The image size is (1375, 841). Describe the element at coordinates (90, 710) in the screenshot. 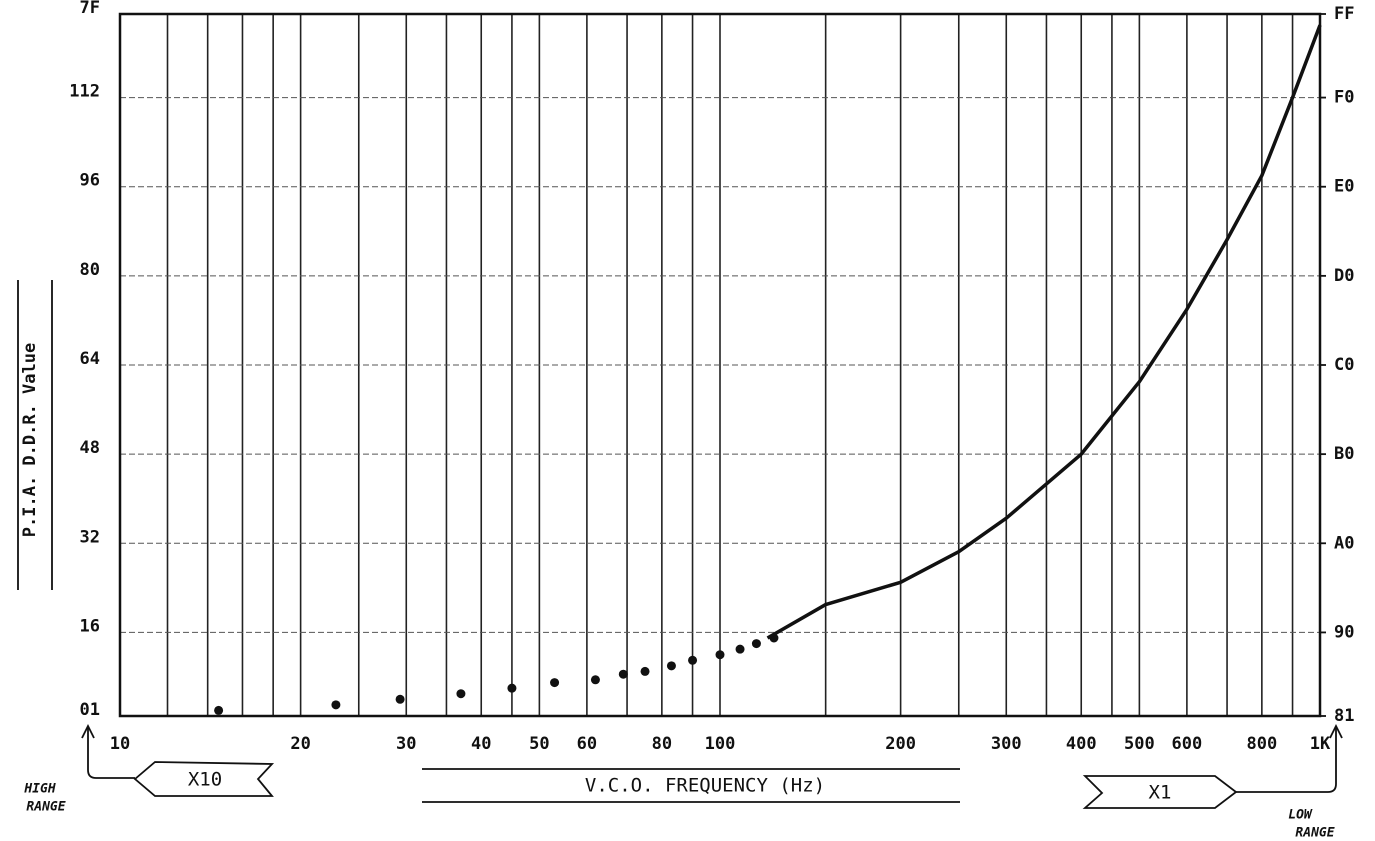

I see `y-tick-label: 01` at that location.